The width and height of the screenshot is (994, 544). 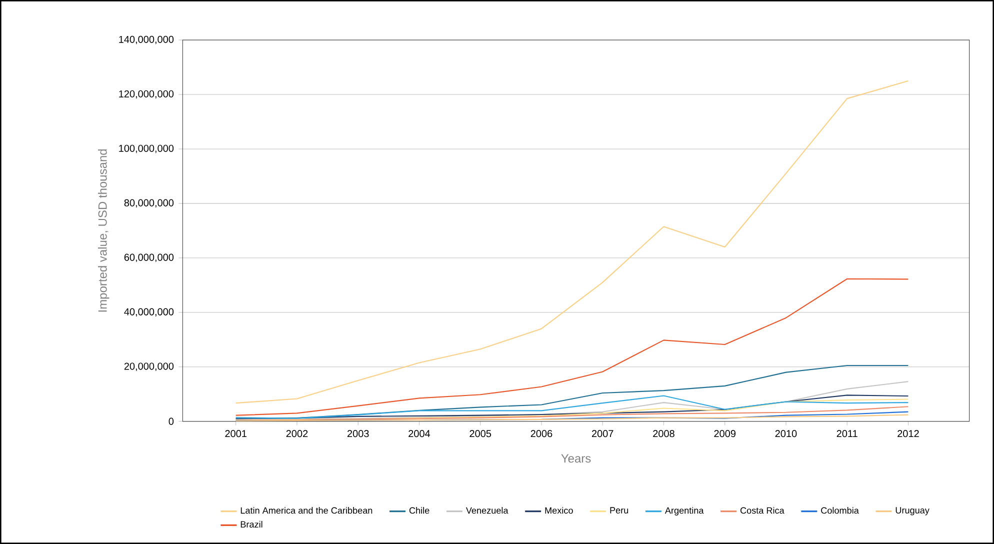 I want to click on x-tick-label: 2003, so click(x=358, y=434).